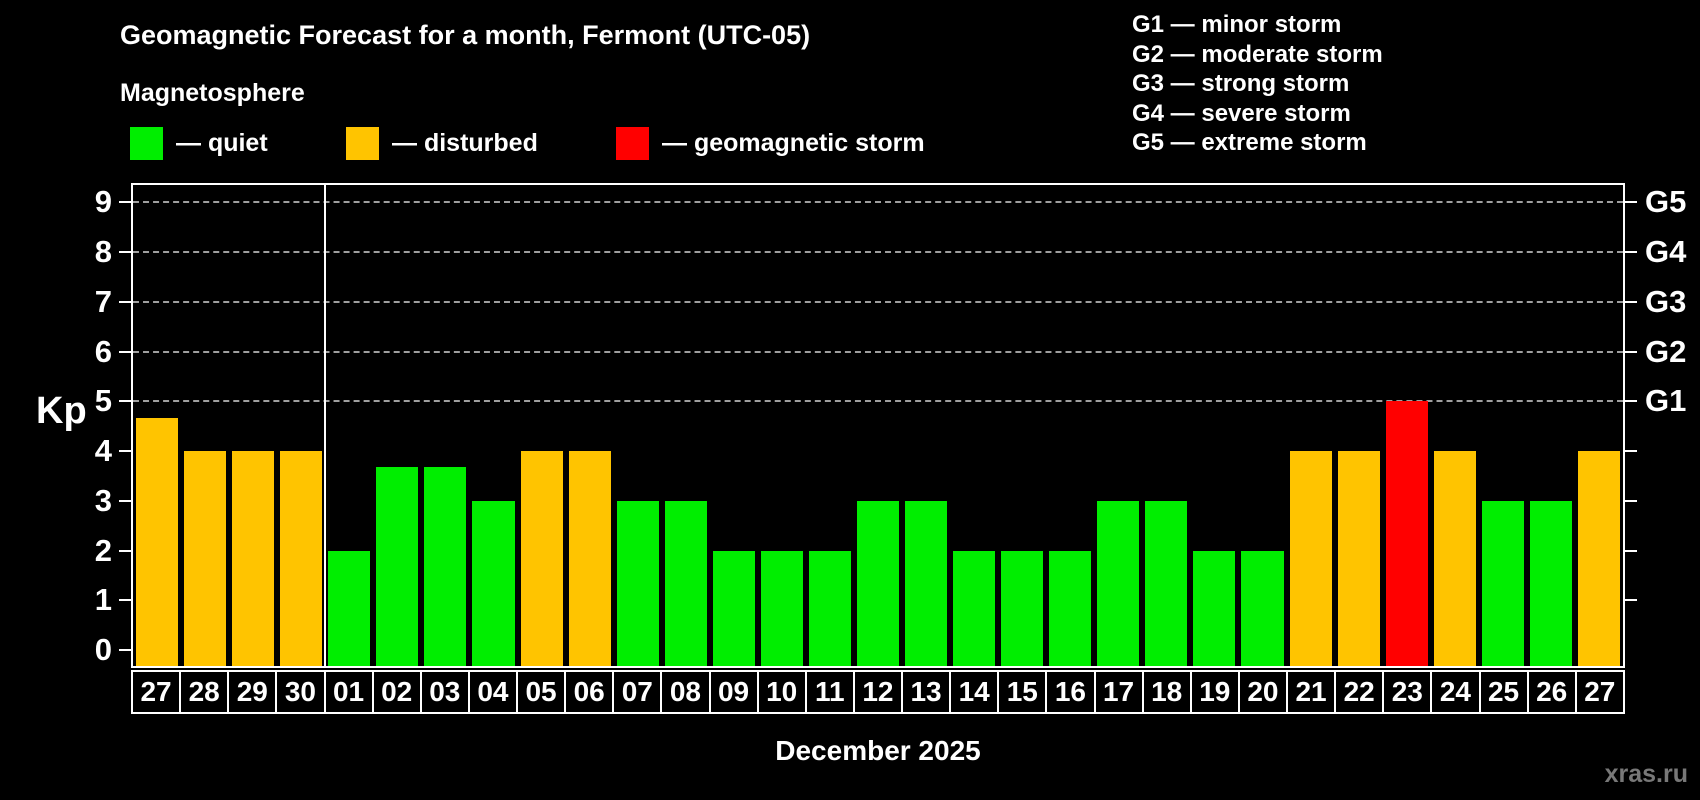 This screenshot has height=800, width=1700. What do you see at coordinates (1311, 692) in the screenshot?
I see `date-cell-21: 21` at bounding box center [1311, 692].